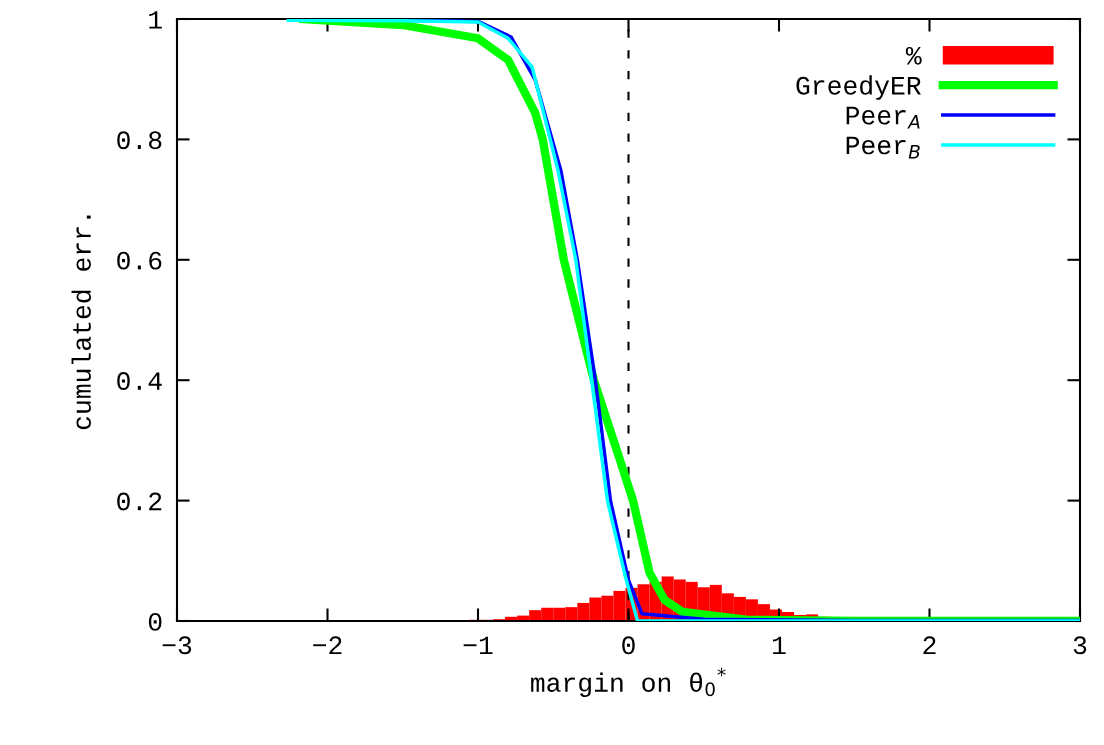  What do you see at coordinates (628, 645) in the screenshot?
I see `x-tick-label: 0` at bounding box center [628, 645].